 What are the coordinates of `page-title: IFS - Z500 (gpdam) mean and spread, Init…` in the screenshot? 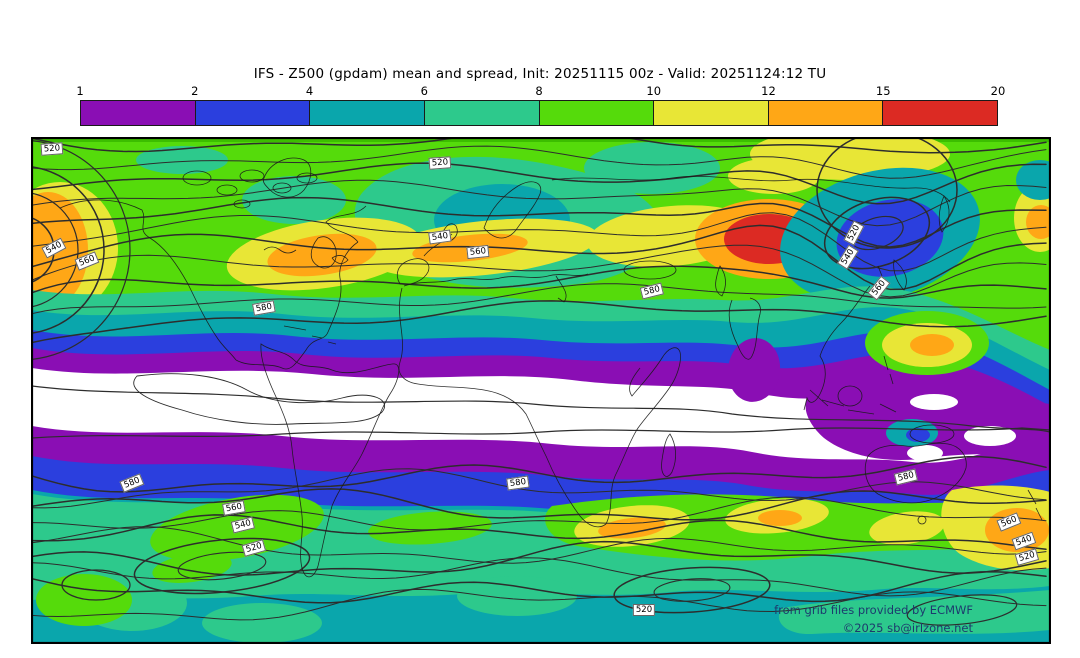 It's located at (540, 74).